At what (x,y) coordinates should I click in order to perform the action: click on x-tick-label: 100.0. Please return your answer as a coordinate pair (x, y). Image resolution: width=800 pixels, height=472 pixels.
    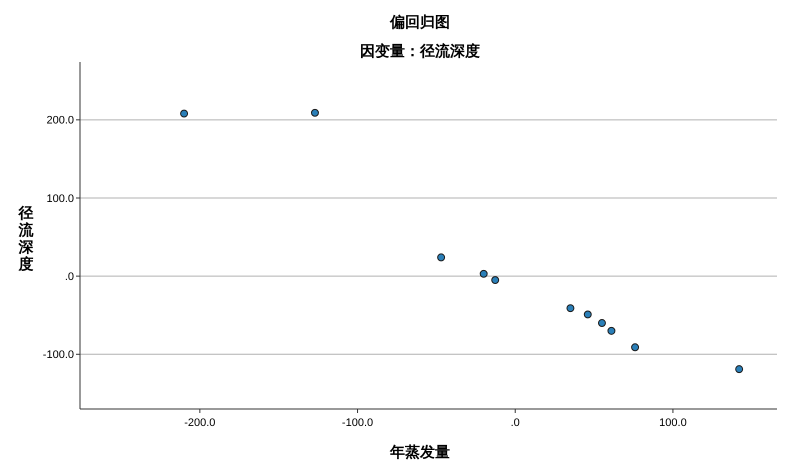
    Looking at the image, I should click on (673, 423).